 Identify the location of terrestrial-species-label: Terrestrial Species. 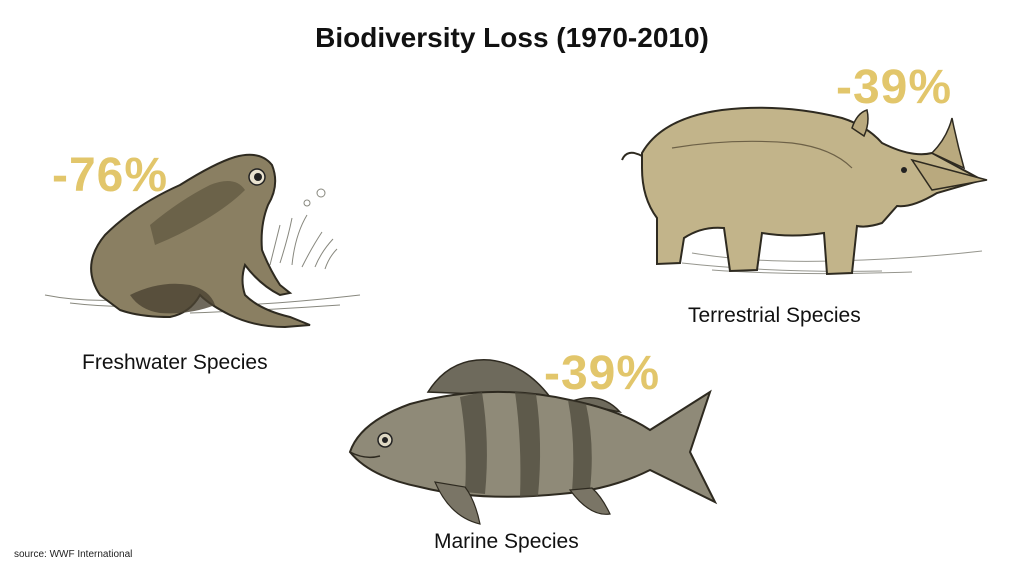
(774, 315).